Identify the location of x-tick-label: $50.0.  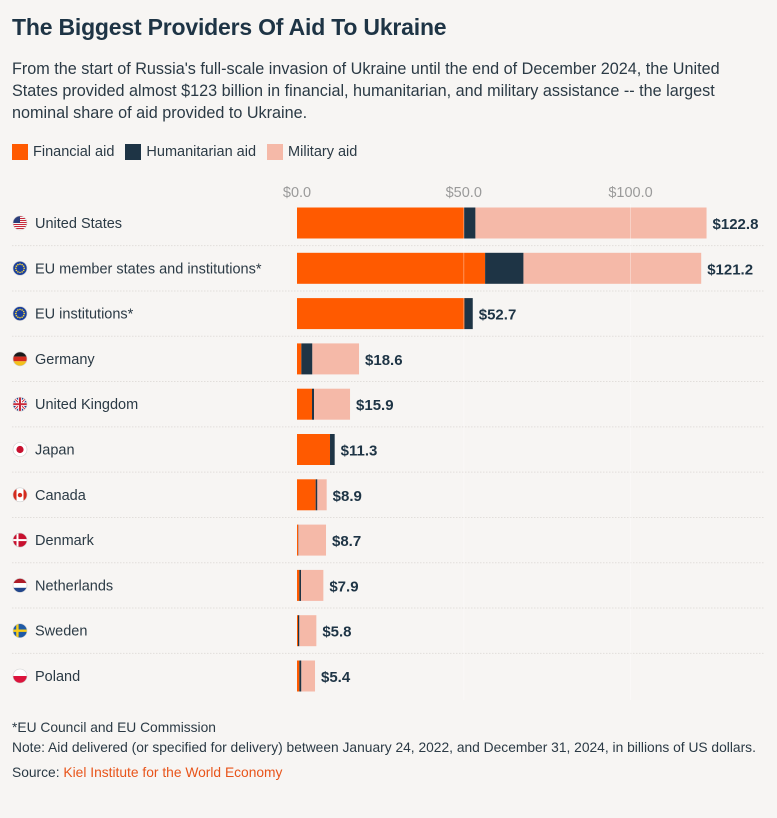
(464, 193).